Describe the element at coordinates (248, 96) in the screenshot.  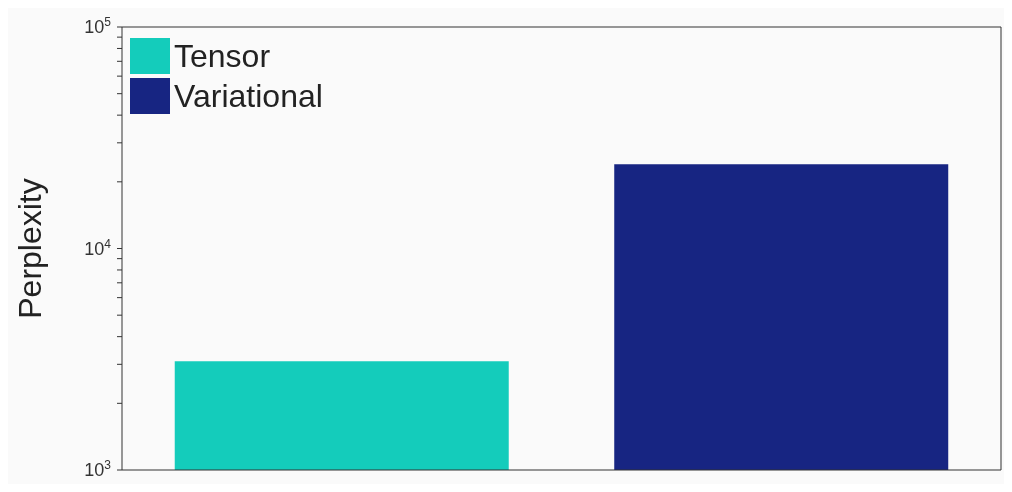
I see `legend-label: Variational` at that location.